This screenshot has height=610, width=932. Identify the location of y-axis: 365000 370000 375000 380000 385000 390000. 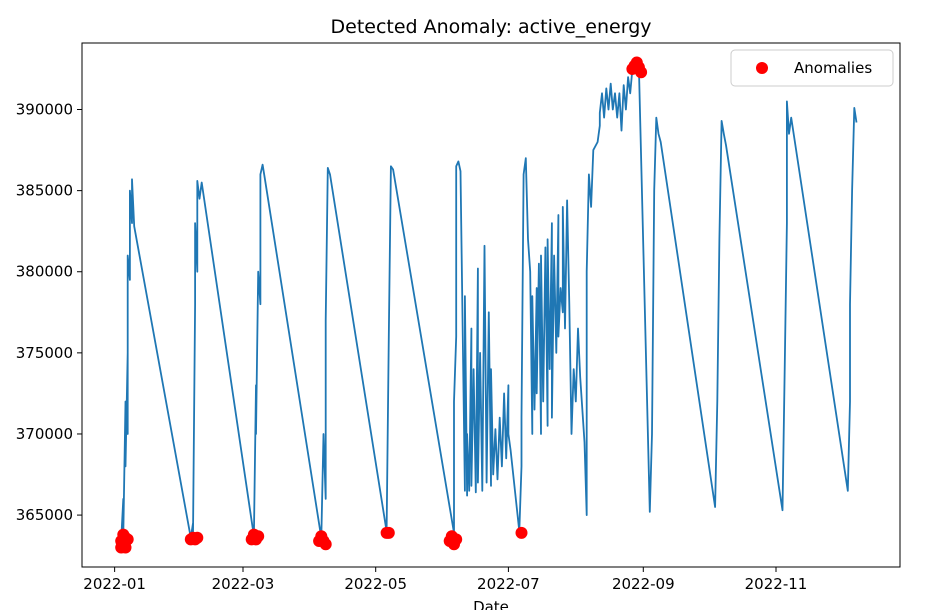
(49, 312).